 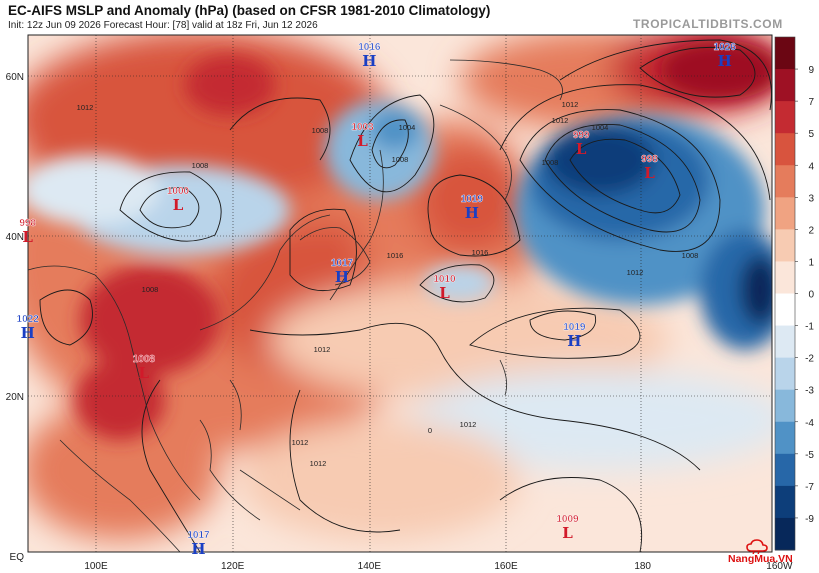 What do you see at coordinates (370, 566) in the screenshot?
I see `lon-label: 140E` at bounding box center [370, 566].